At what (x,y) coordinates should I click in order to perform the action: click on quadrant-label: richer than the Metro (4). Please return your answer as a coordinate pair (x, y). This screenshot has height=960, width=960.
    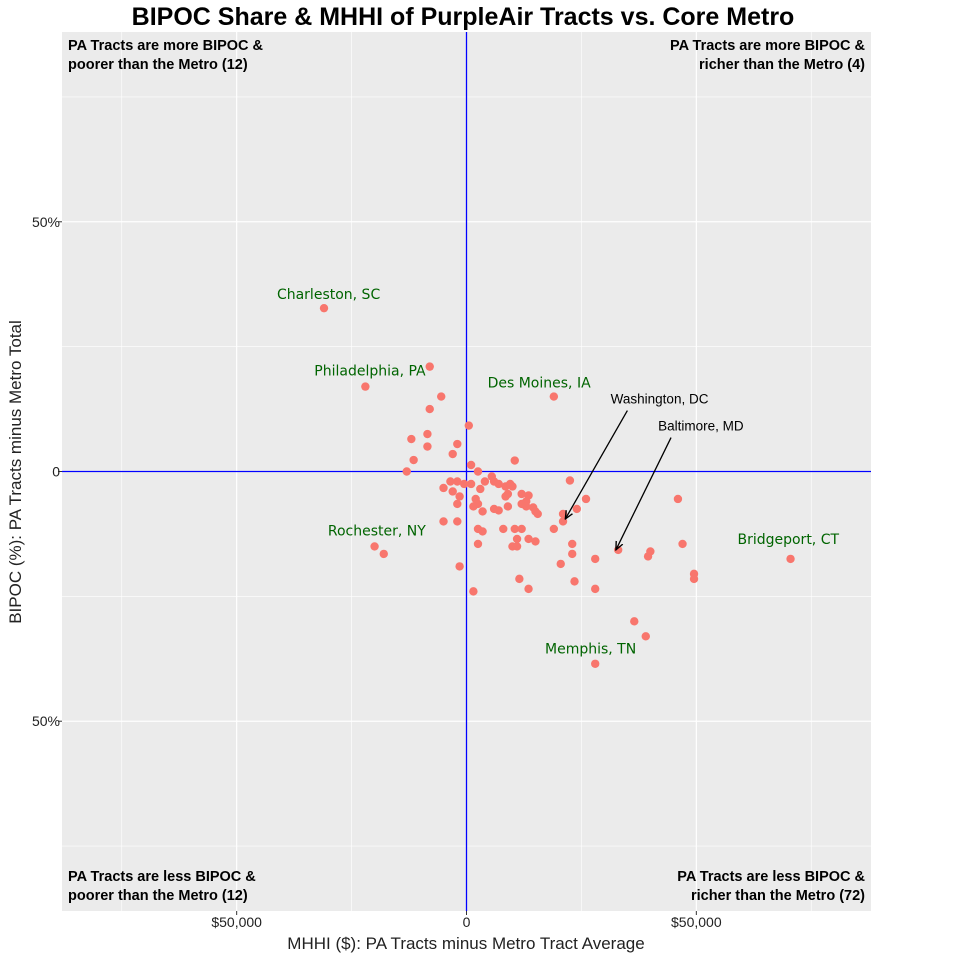
    Looking at the image, I should click on (782, 65).